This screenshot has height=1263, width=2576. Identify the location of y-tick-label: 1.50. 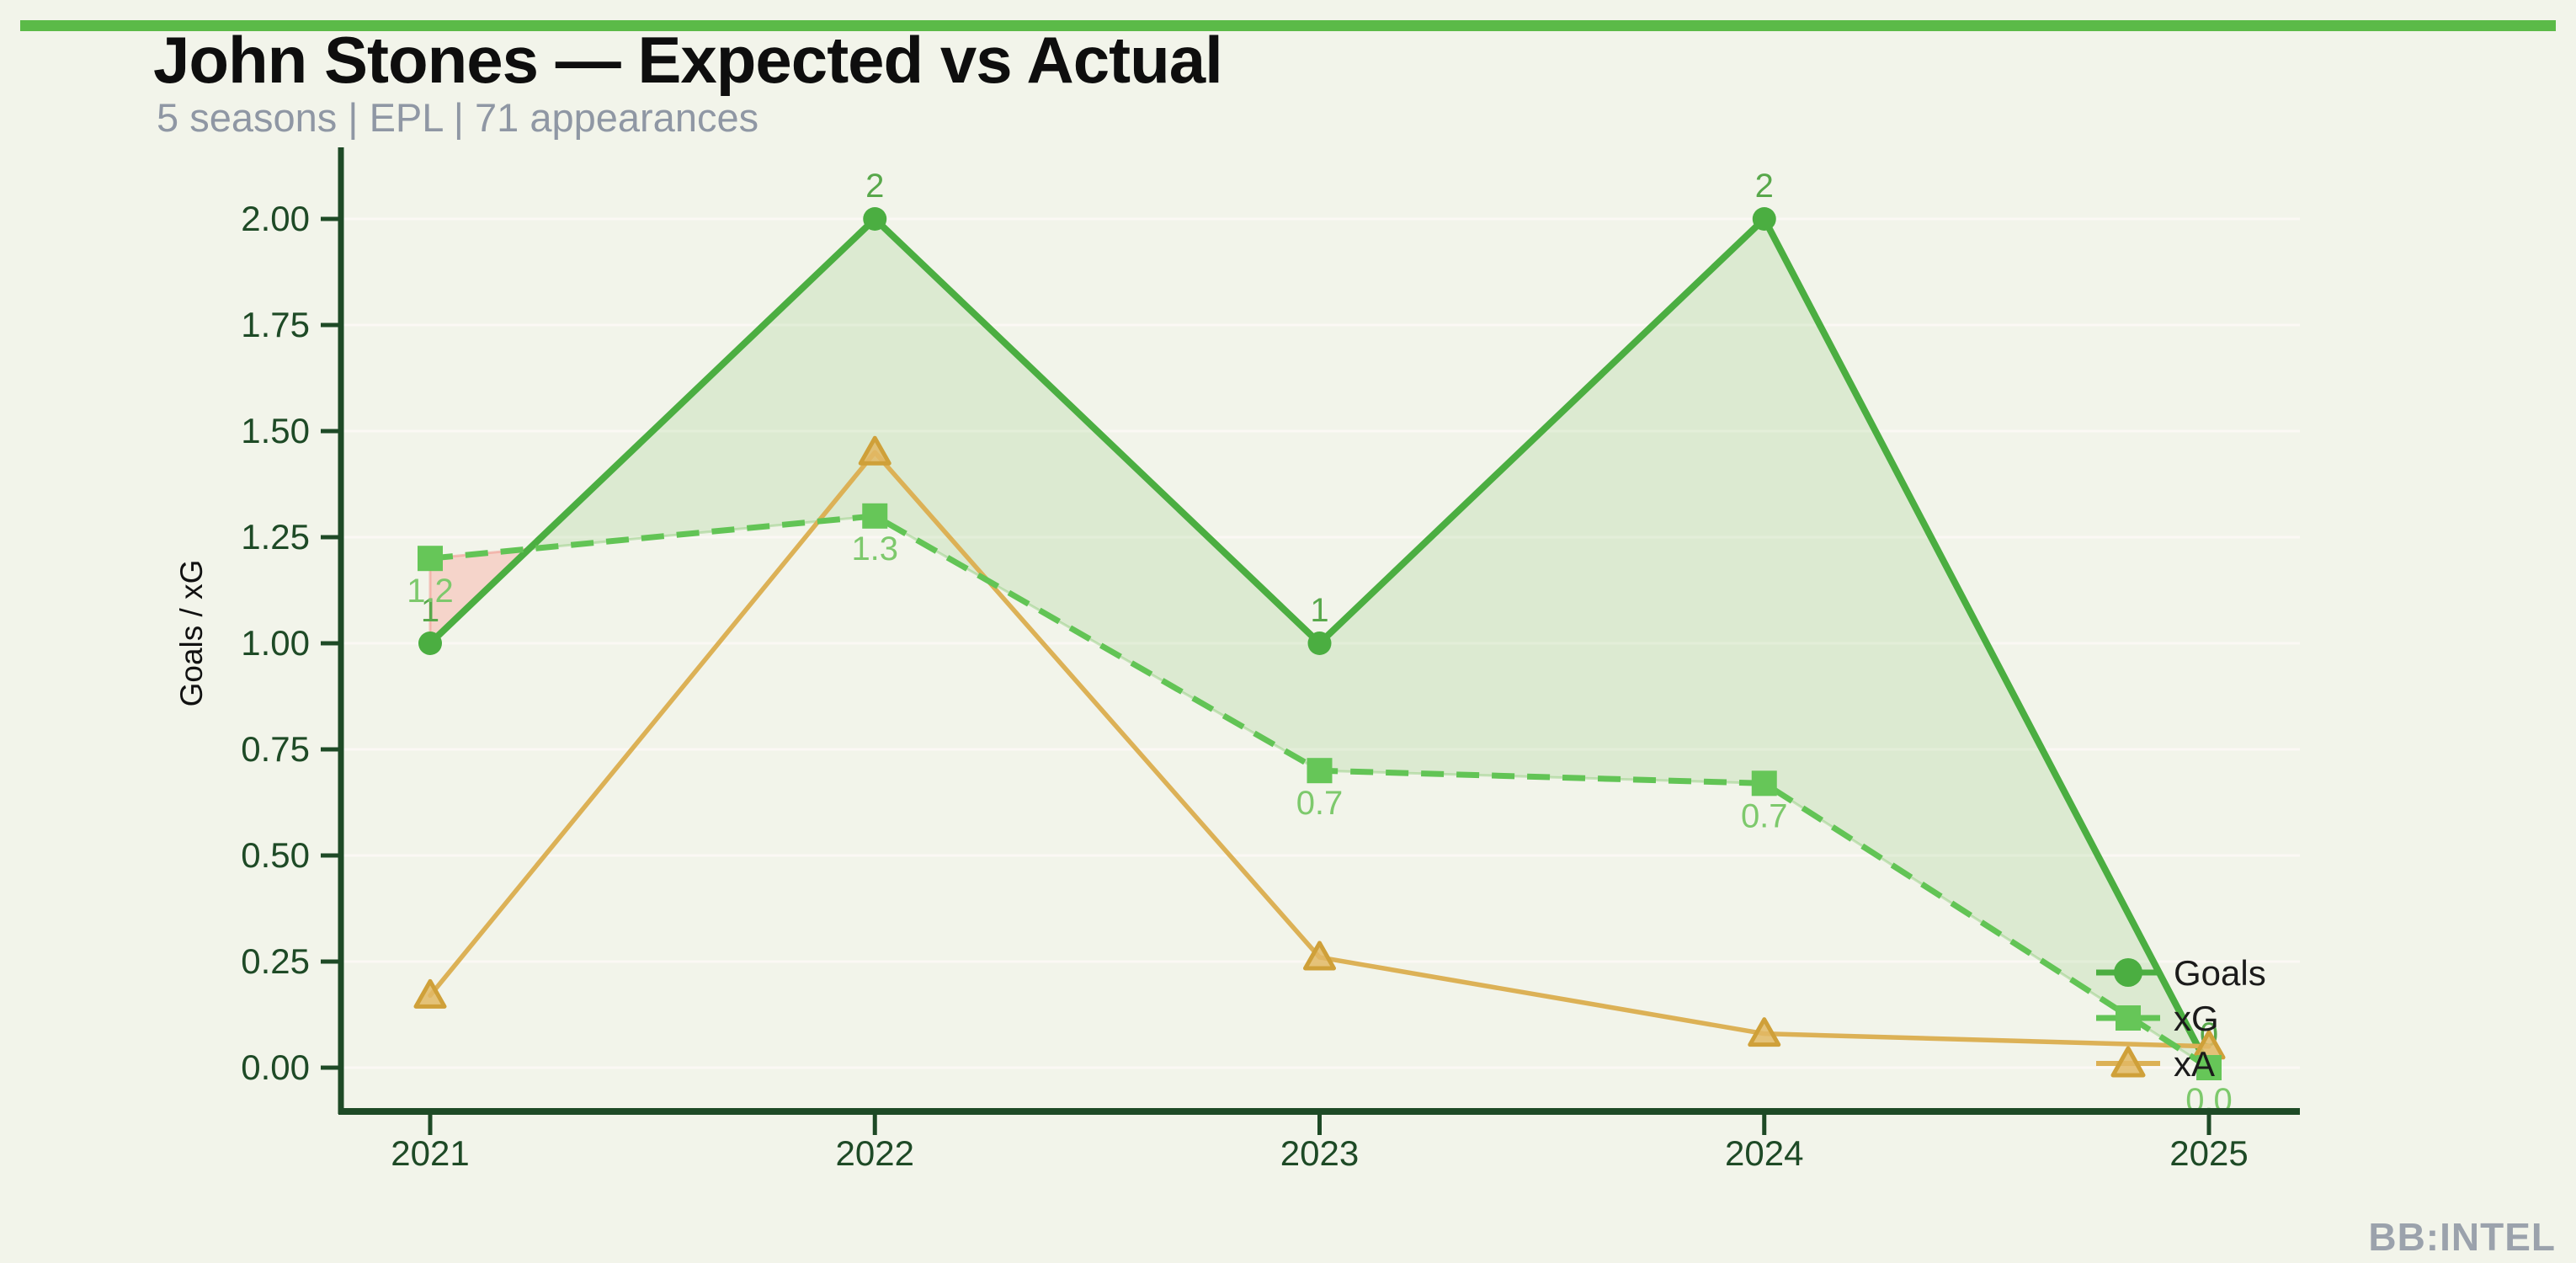
(276, 430).